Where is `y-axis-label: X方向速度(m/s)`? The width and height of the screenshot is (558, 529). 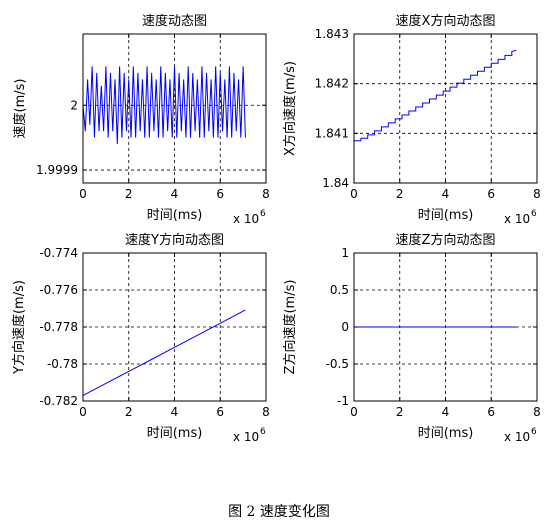
y-axis-label: X方向速度(m/s) is located at coordinates (290, 108).